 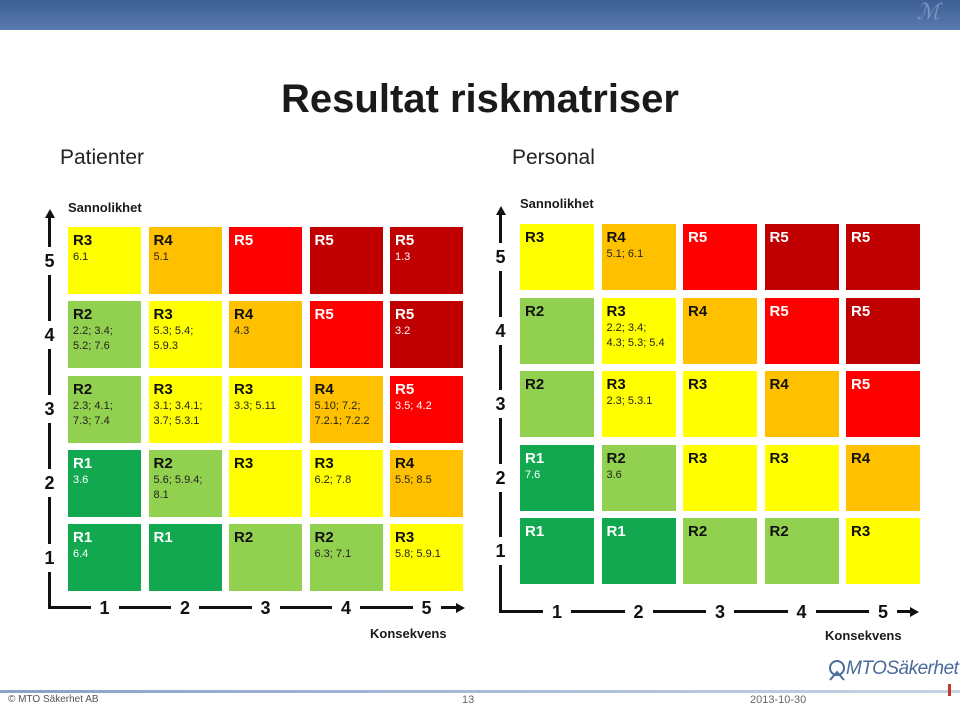 I want to click on y-axis-title: Sannolikhet, so click(x=105, y=207).